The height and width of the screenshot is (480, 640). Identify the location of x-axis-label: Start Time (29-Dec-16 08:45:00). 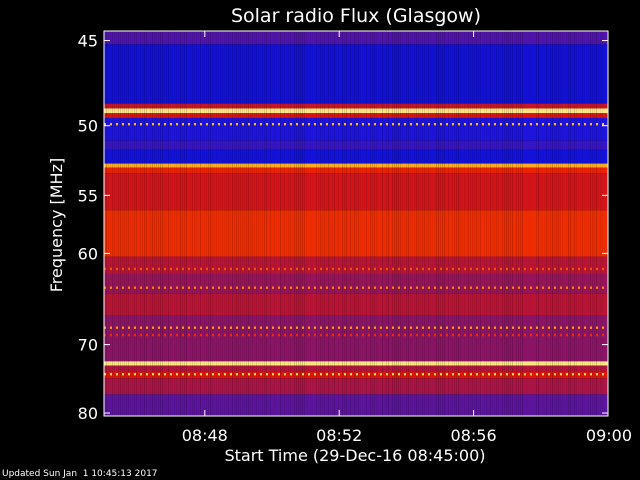
(354, 455).